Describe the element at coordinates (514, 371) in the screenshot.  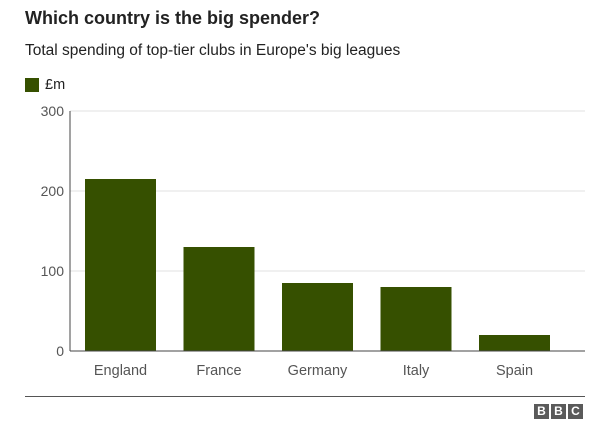
I see `x-tick-label: Spain` at that location.